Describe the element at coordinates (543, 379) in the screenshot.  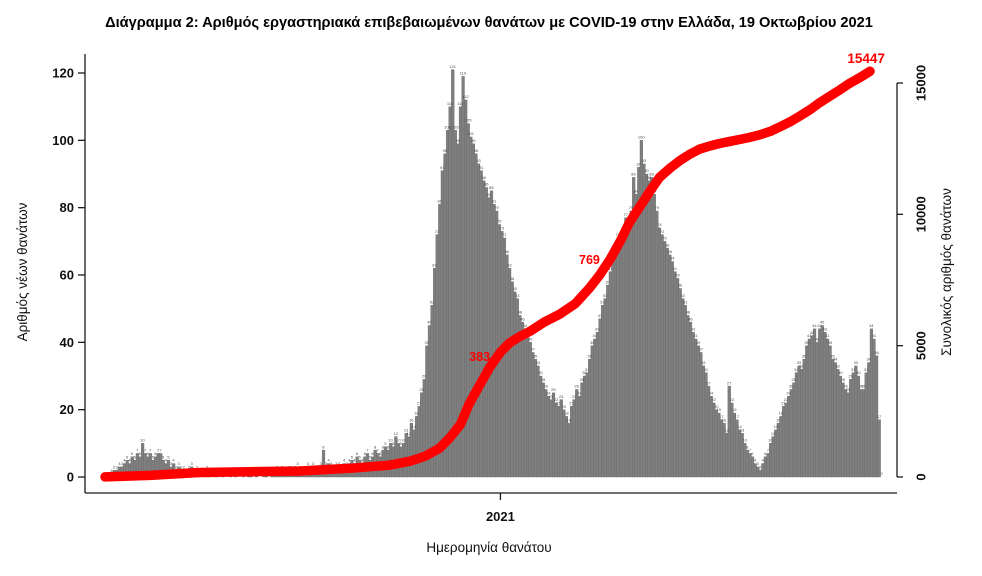
I see `bar-value-label: 28` at that location.